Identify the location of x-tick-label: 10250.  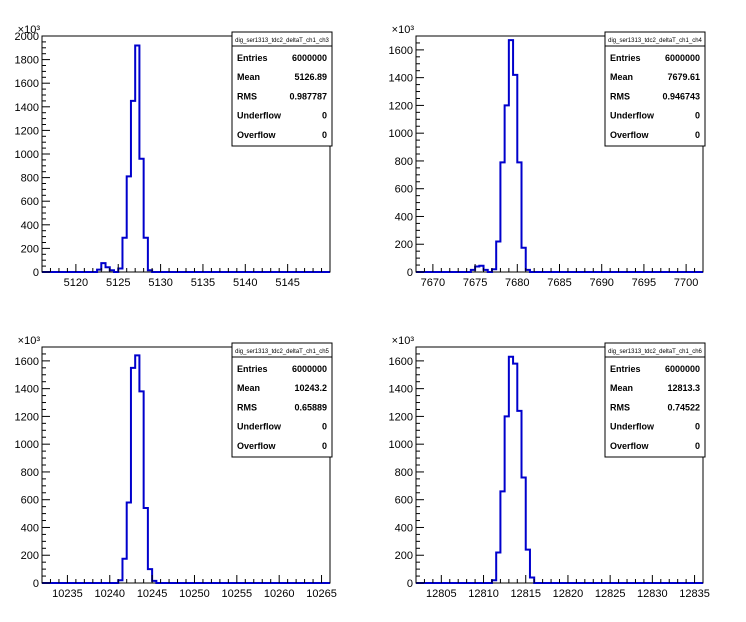
(194, 594).